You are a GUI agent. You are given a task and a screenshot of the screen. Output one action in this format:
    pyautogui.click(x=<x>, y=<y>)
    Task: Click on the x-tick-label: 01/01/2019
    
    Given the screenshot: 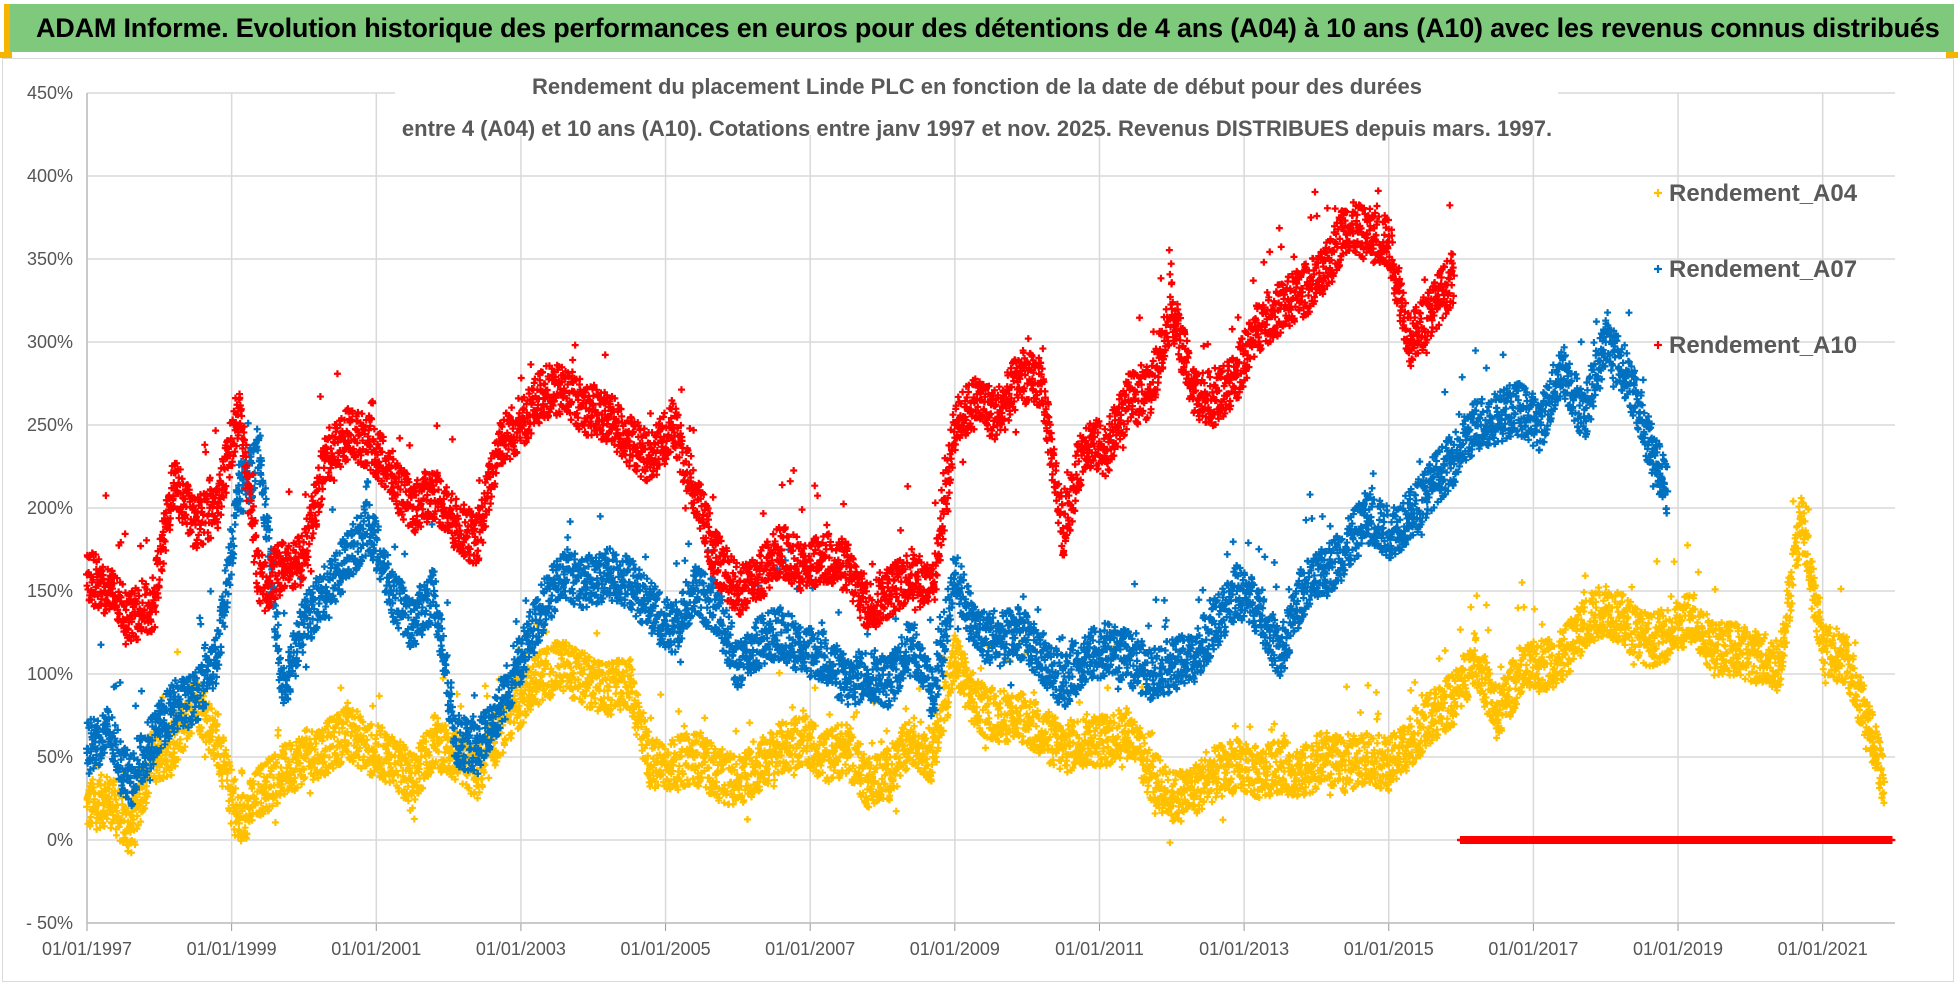 What is the action you would take?
    pyautogui.click(x=1678, y=949)
    